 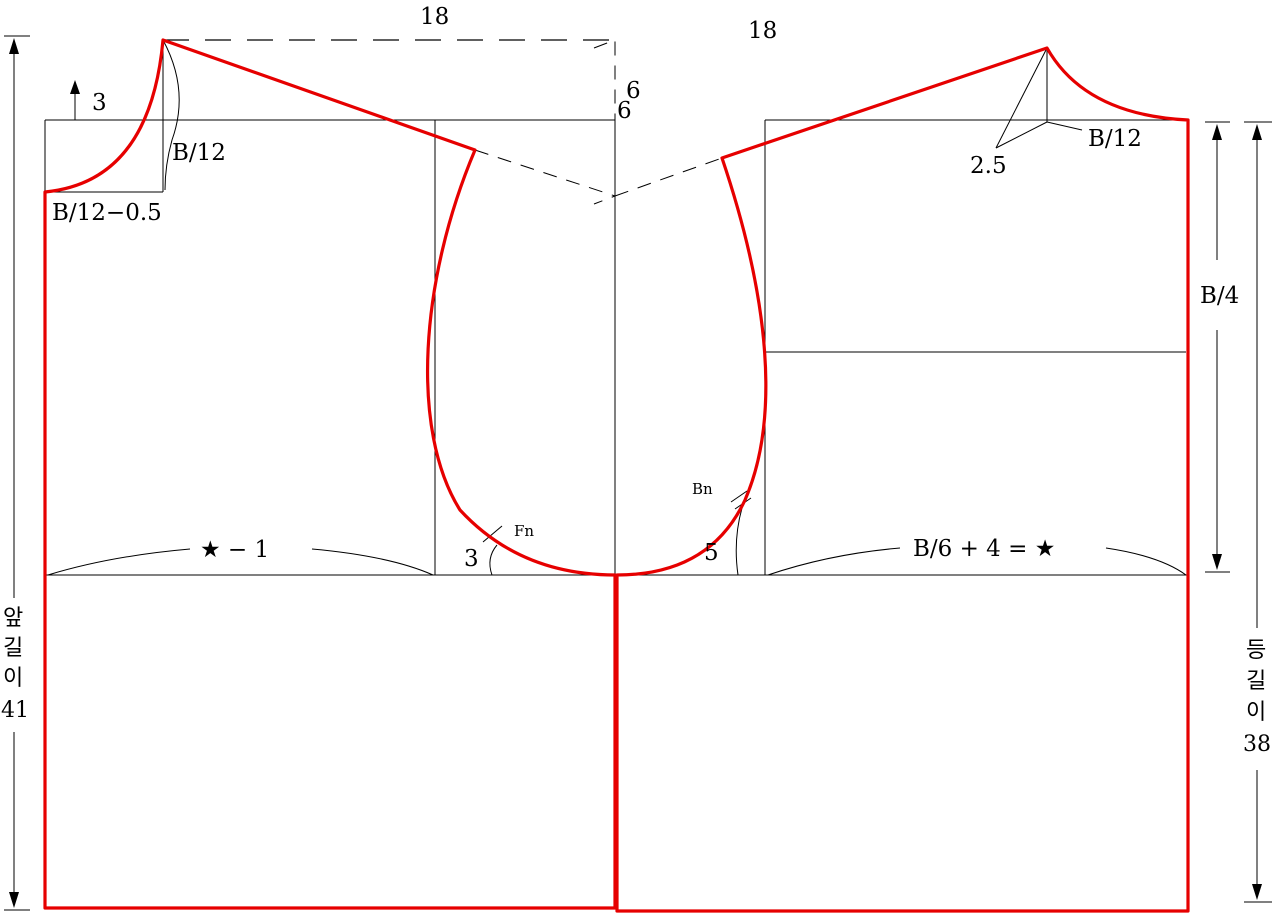 What do you see at coordinates (13, 678) in the screenshot?
I see `front-length-char-3: 이` at bounding box center [13, 678].